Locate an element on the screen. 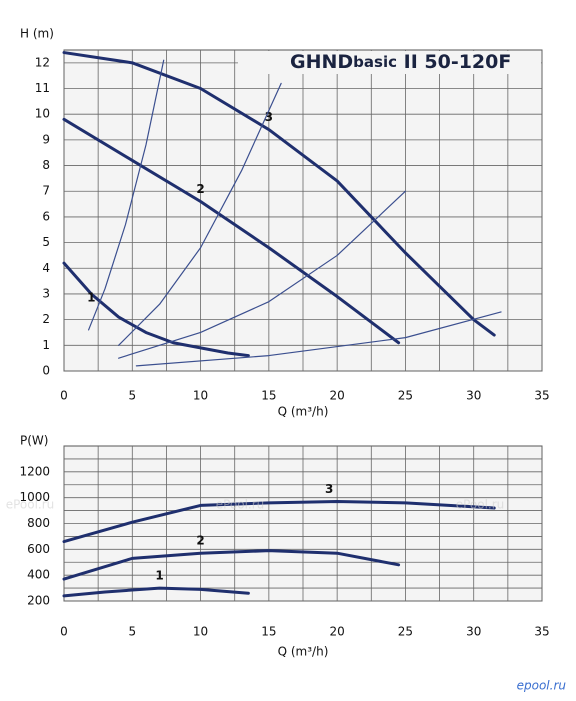 This screenshot has height=701, width=576. title-box is located at coordinates (389, 62).